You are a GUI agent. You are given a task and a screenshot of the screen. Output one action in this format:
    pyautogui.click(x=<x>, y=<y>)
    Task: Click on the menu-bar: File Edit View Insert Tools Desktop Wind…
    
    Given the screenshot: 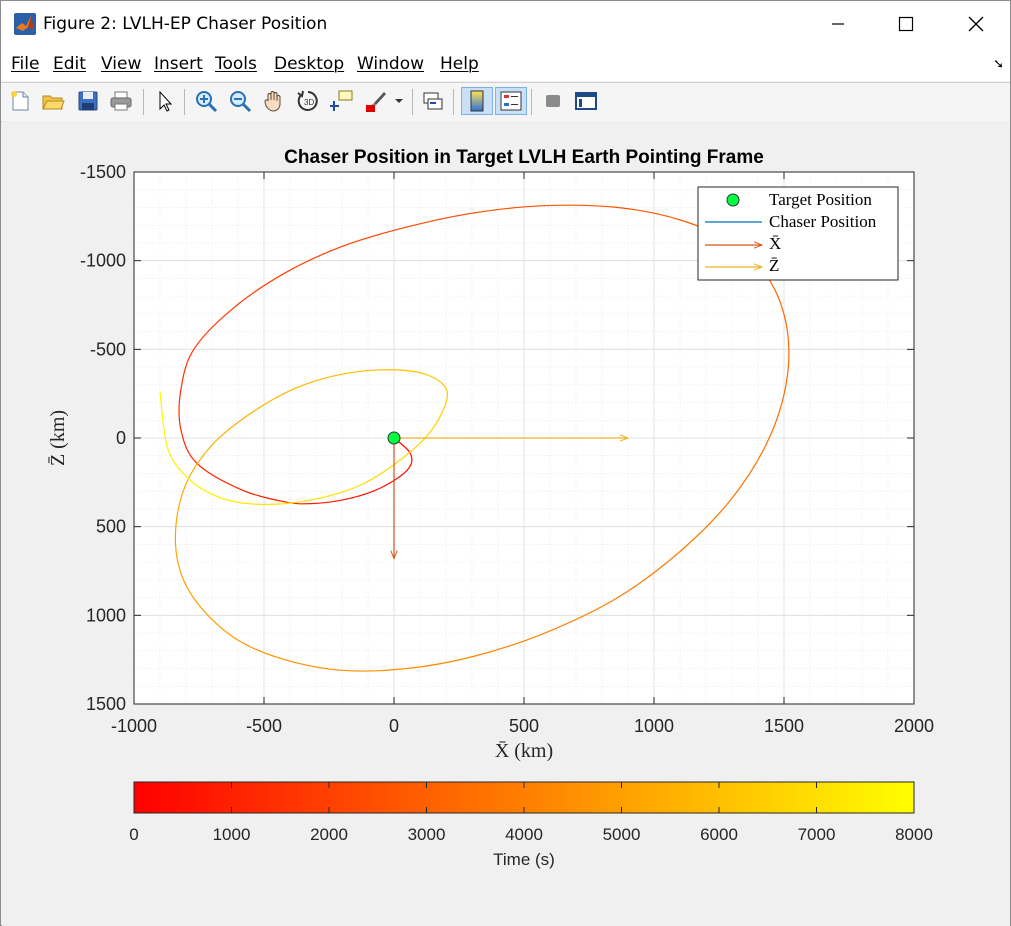 What is the action you would take?
    pyautogui.click(x=505, y=64)
    